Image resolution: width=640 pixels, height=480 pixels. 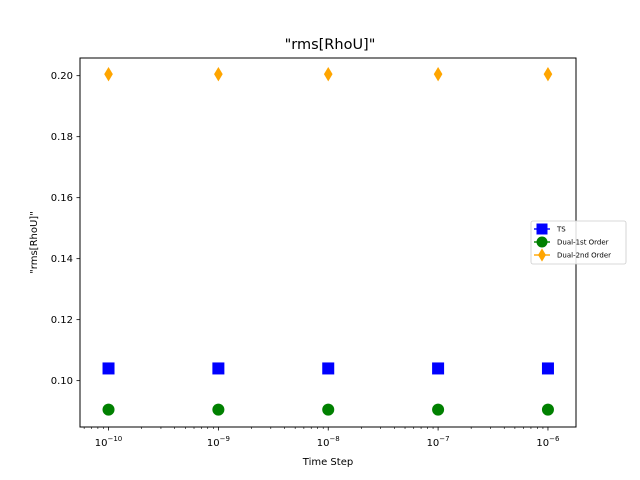 I want to click on x-tick-label-0: 10⁻¹⁰, so click(x=109, y=442).